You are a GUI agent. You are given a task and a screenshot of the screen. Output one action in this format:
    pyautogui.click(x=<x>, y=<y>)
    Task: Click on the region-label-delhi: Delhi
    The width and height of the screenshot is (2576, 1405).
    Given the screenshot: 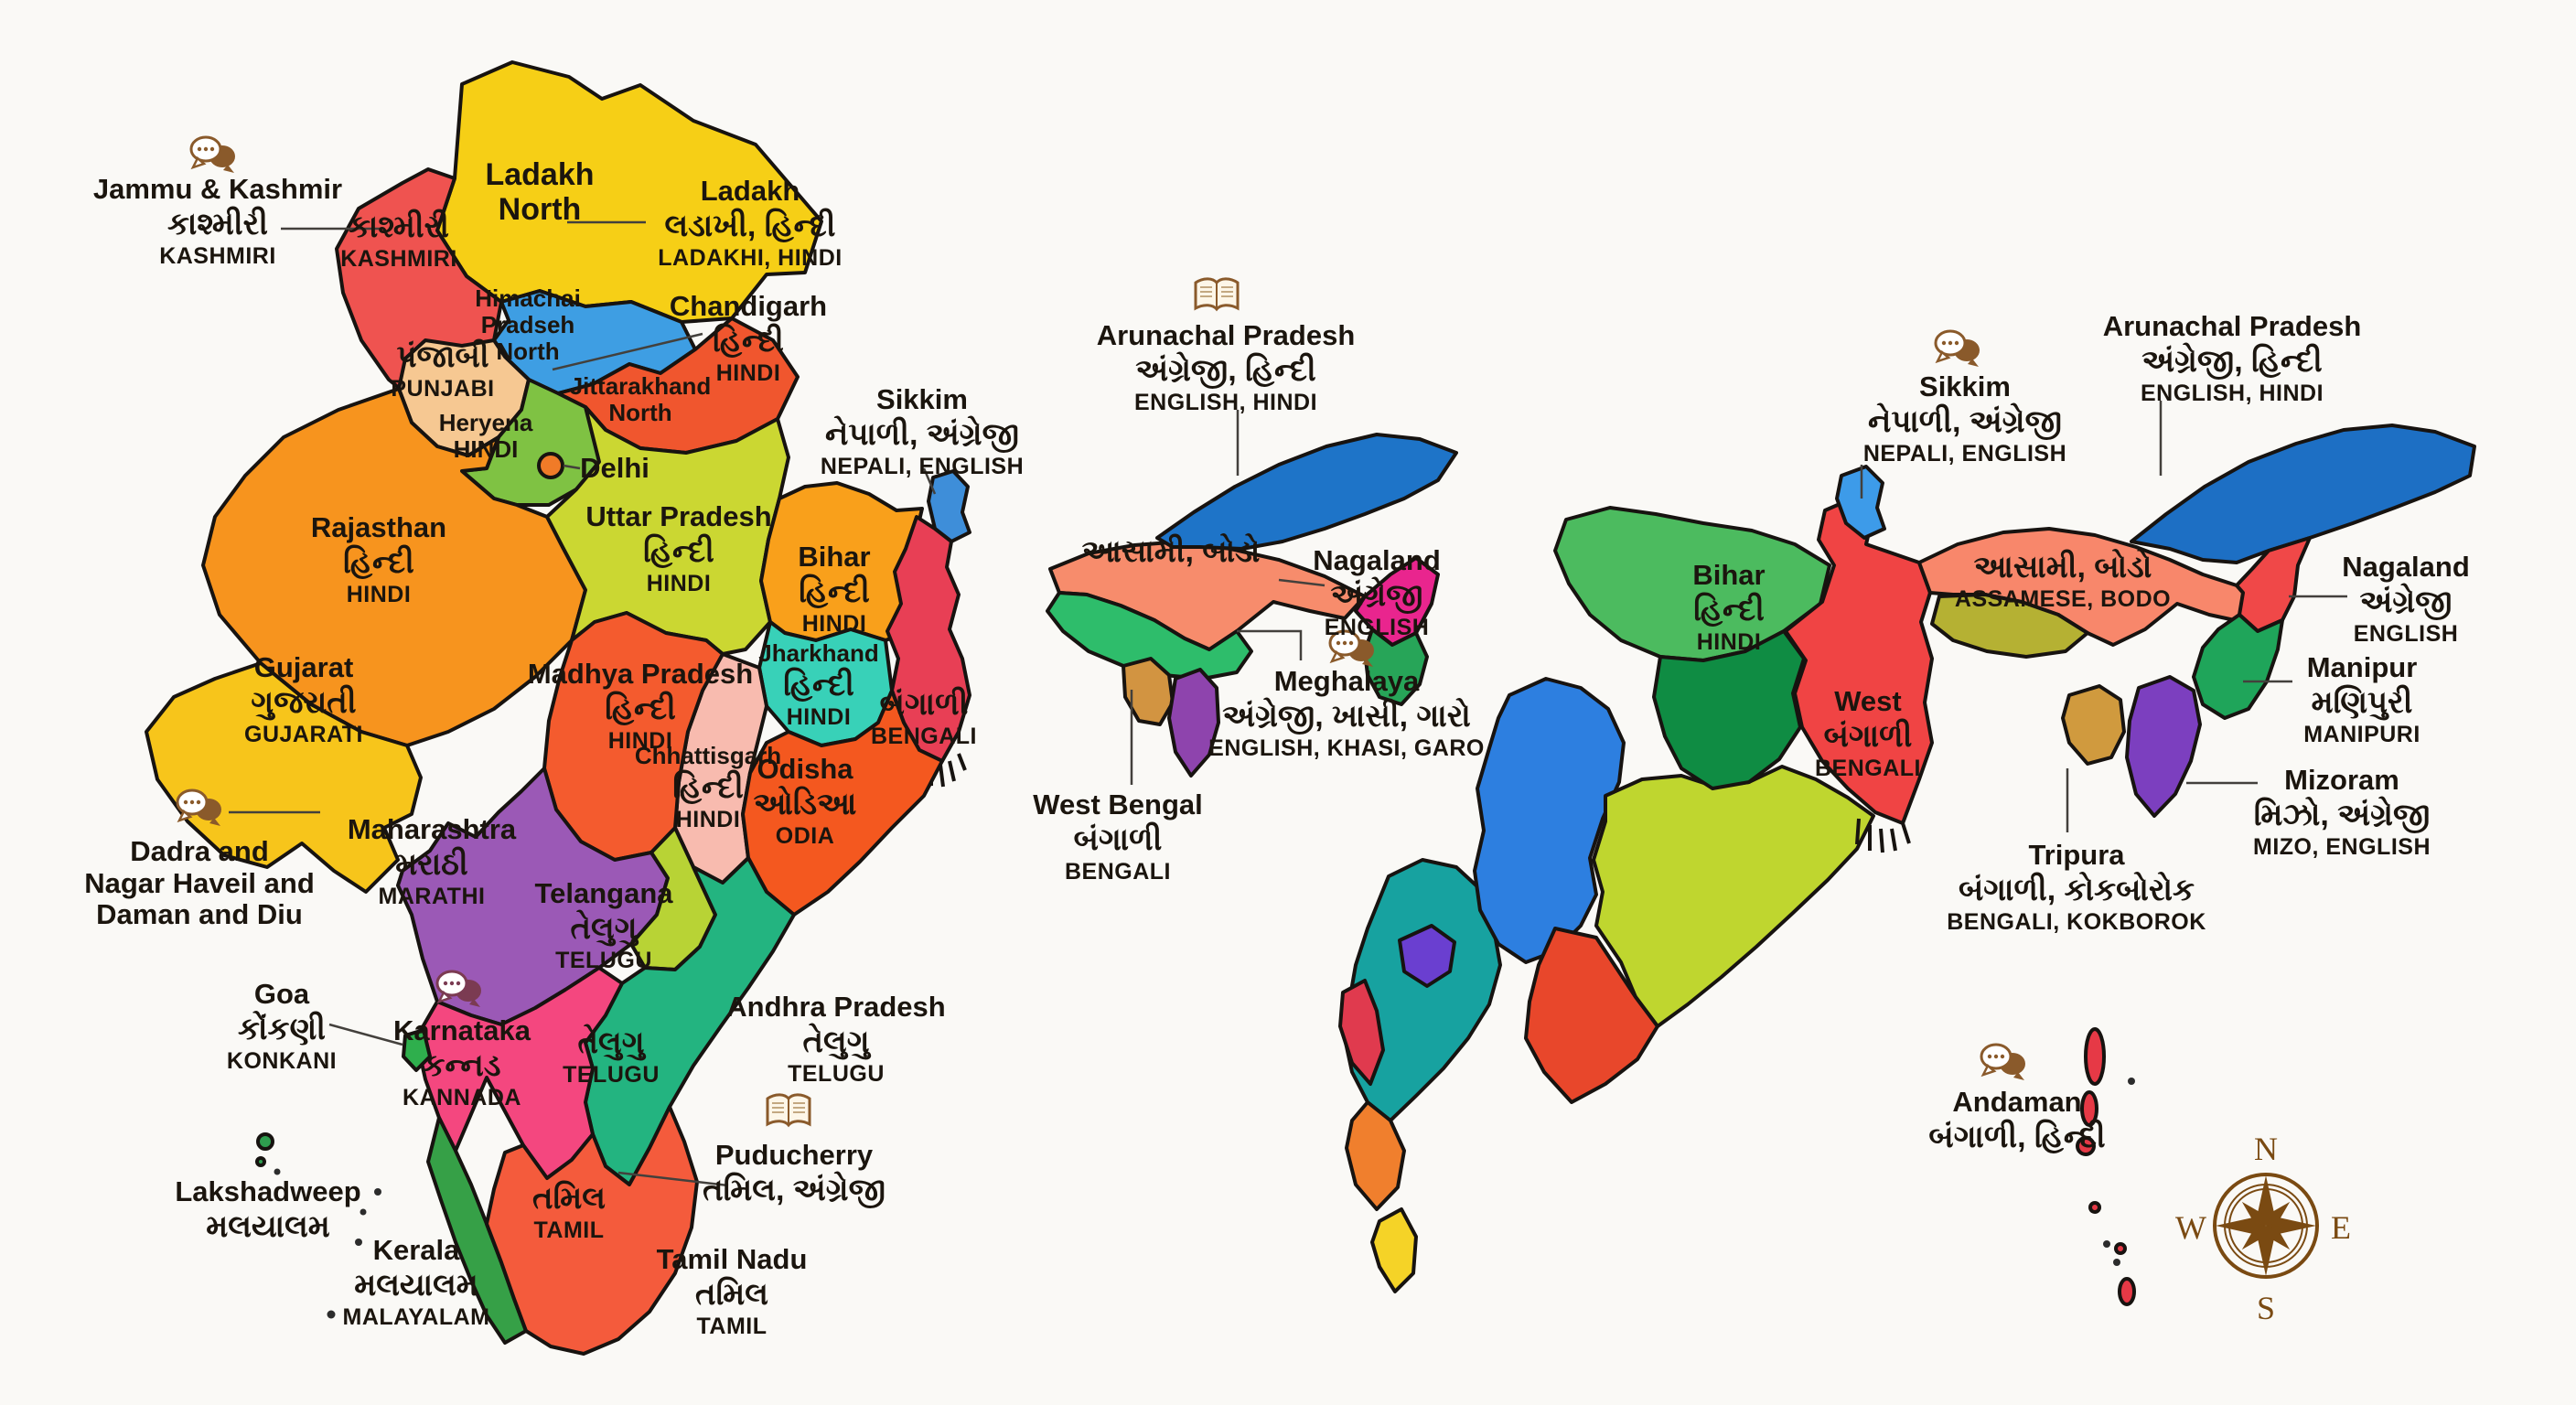 What is the action you would take?
    pyautogui.click(x=614, y=468)
    